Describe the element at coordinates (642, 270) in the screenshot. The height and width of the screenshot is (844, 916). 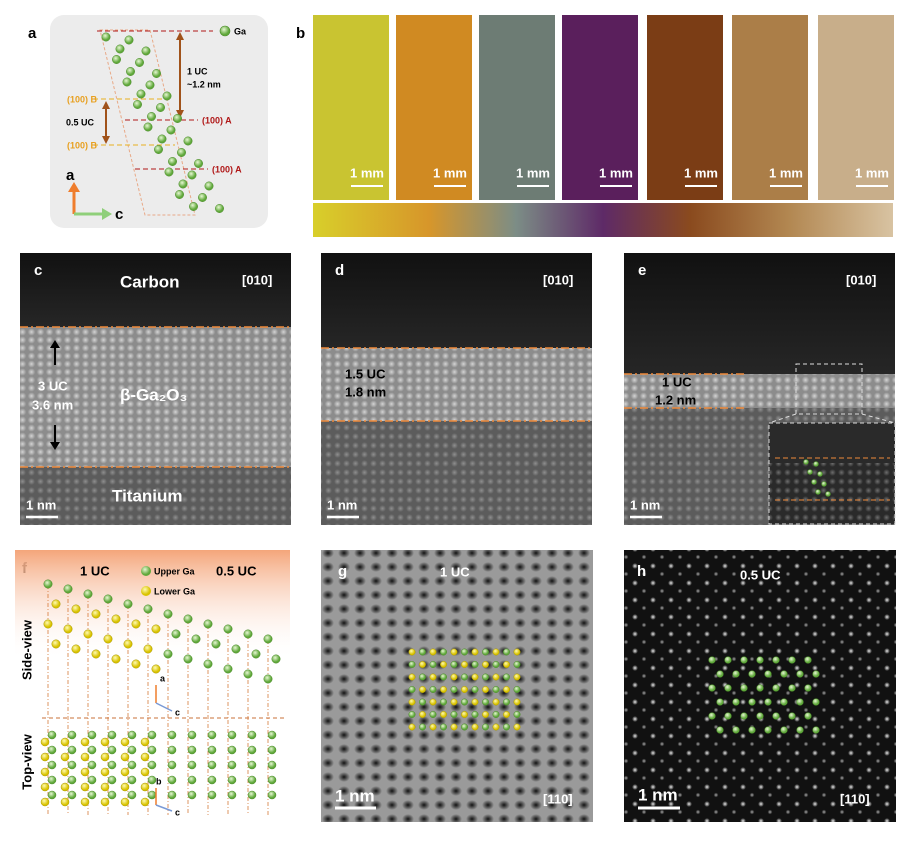
I see `panel-label: e` at that location.